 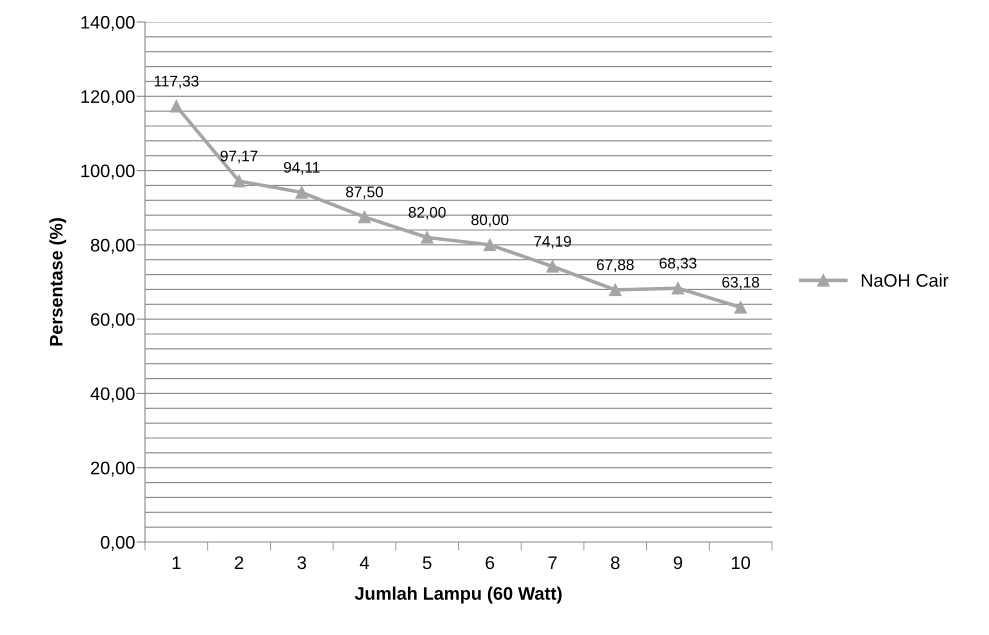 I want to click on y-axis-title: Persentase (%), so click(x=57, y=282).